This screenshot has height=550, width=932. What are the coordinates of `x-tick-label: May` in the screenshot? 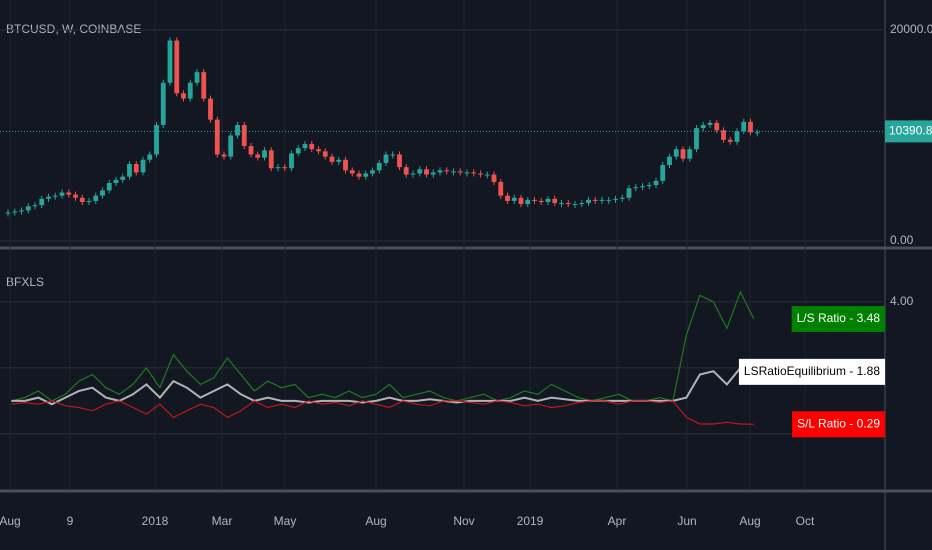 It's located at (285, 521).